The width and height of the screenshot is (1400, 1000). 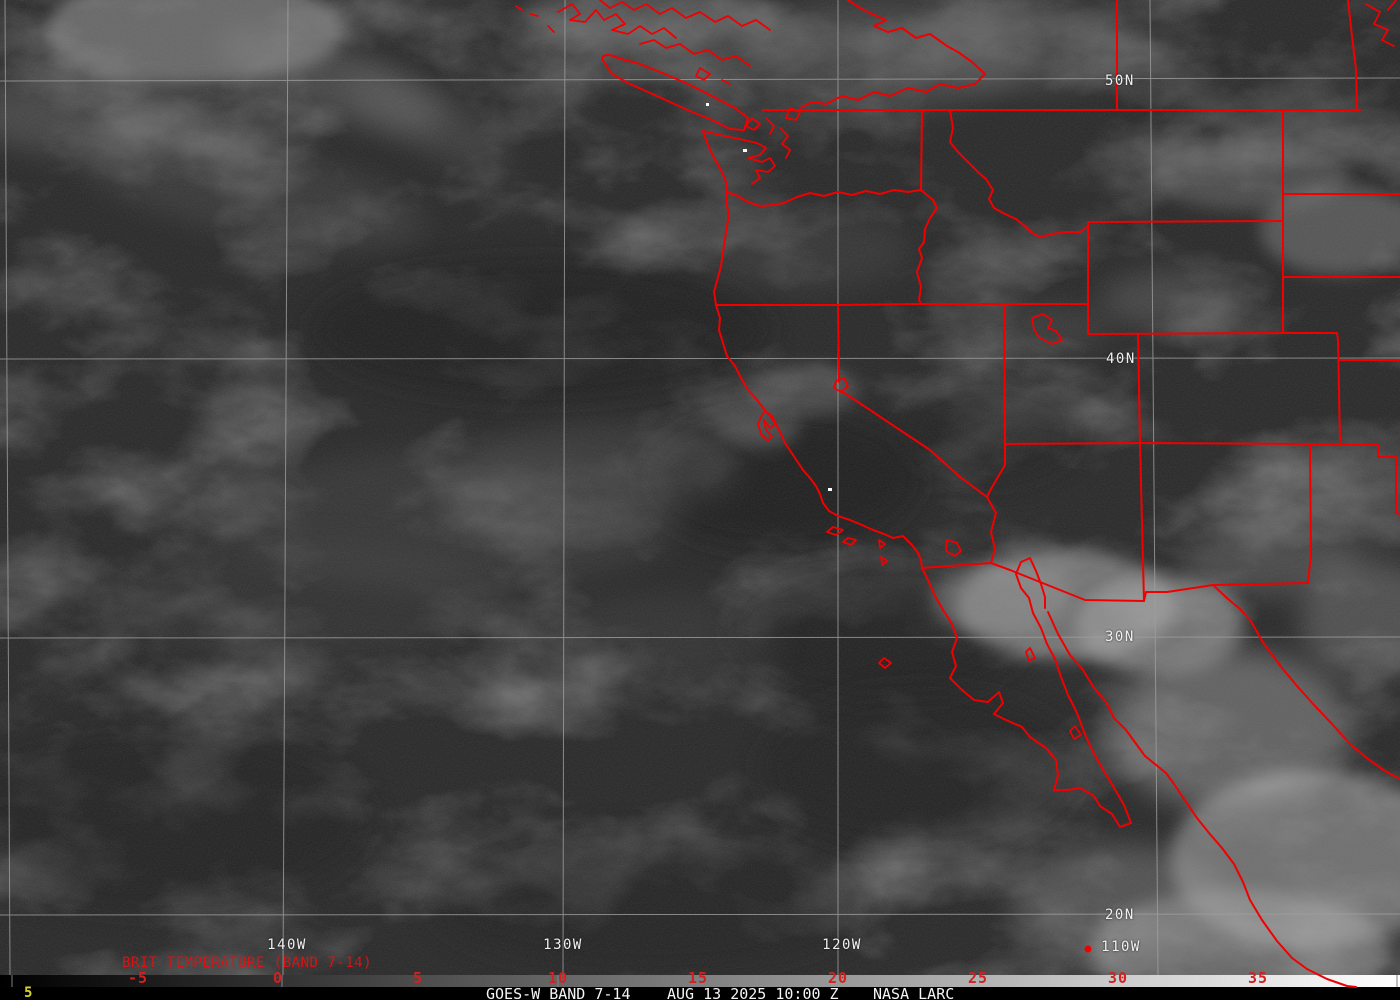 What do you see at coordinates (978, 978) in the screenshot?
I see `colorbar-tick: 25` at bounding box center [978, 978].